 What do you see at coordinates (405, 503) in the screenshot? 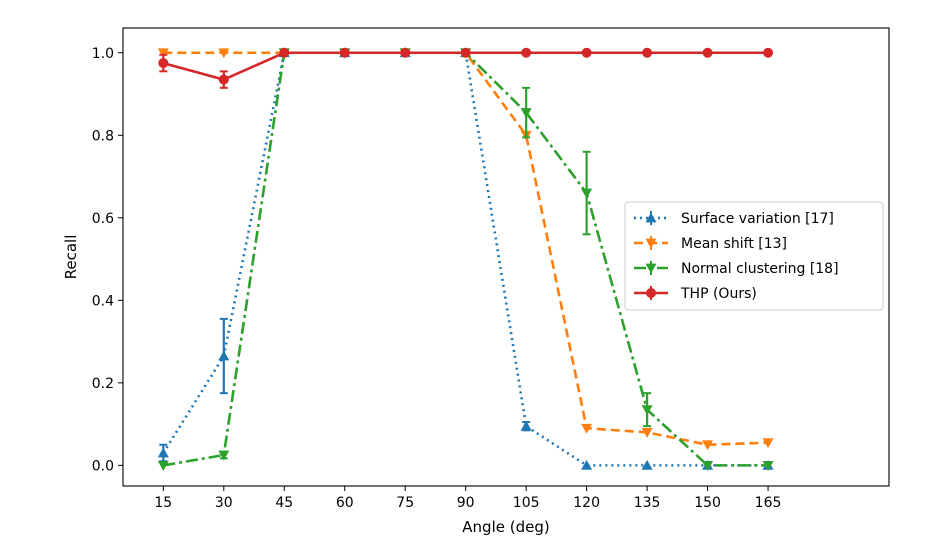
I see `x-tick-label: 75` at bounding box center [405, 503].